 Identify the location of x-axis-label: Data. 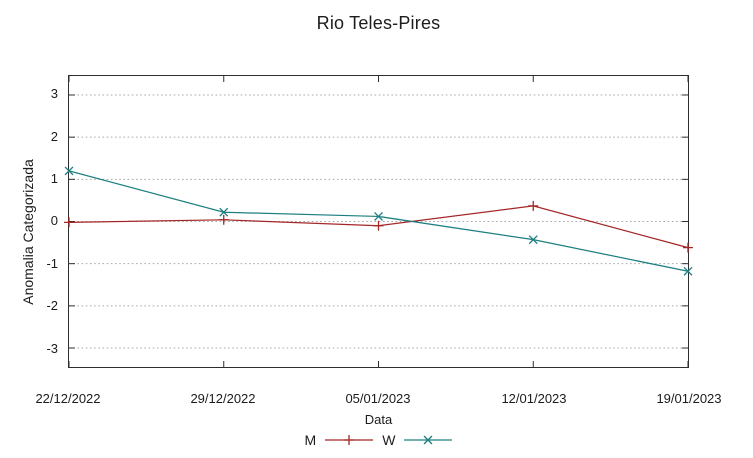
(378, 419).